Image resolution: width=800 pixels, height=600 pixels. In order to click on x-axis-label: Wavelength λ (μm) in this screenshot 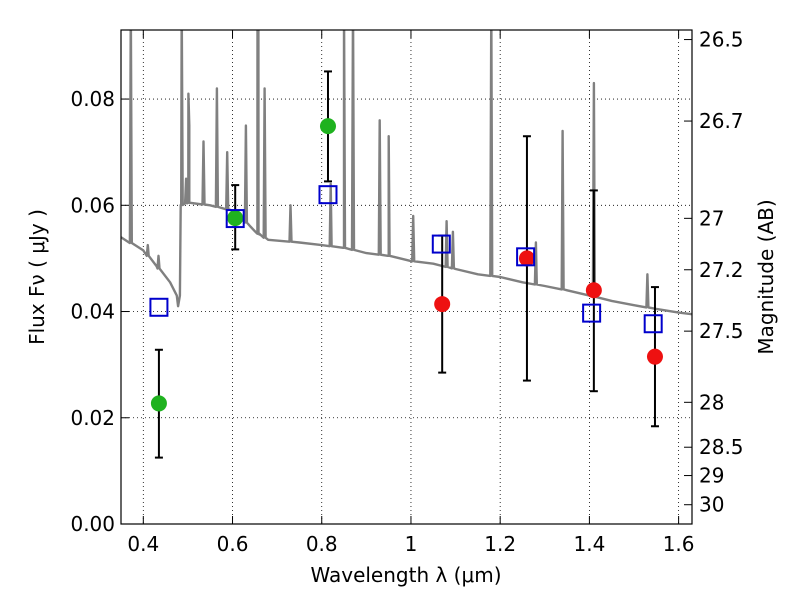, I will do `click(405, 575)`.